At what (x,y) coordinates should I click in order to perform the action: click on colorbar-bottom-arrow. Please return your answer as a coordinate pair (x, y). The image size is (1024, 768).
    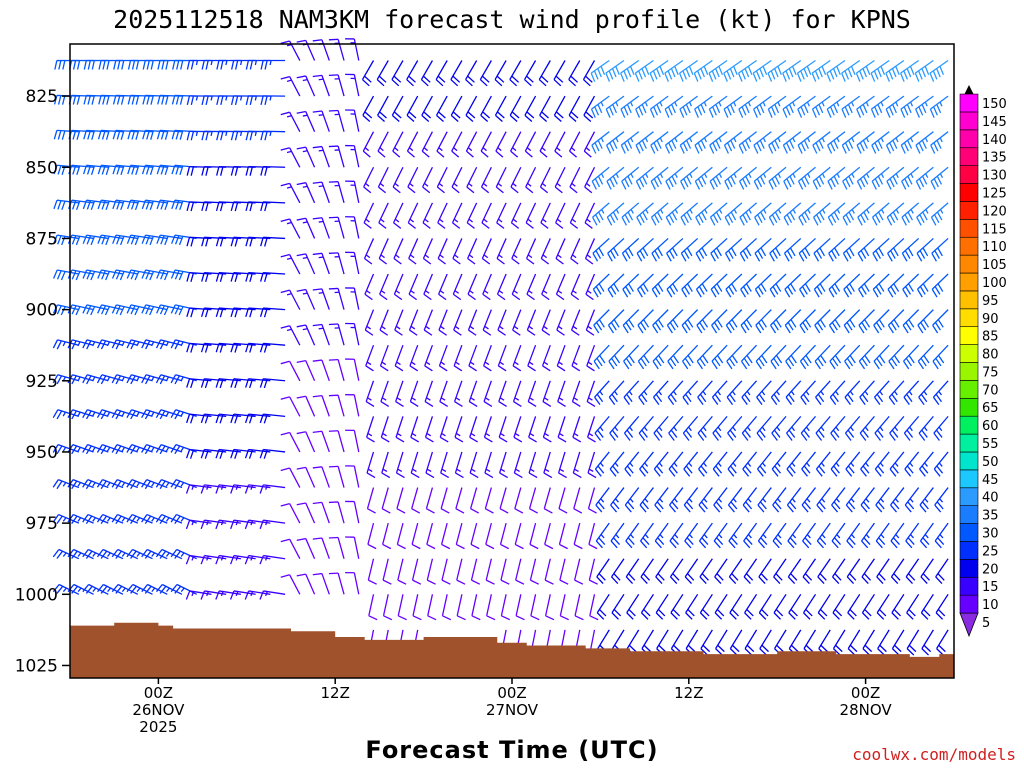
    Looking at the image, I should click on (969, 625).